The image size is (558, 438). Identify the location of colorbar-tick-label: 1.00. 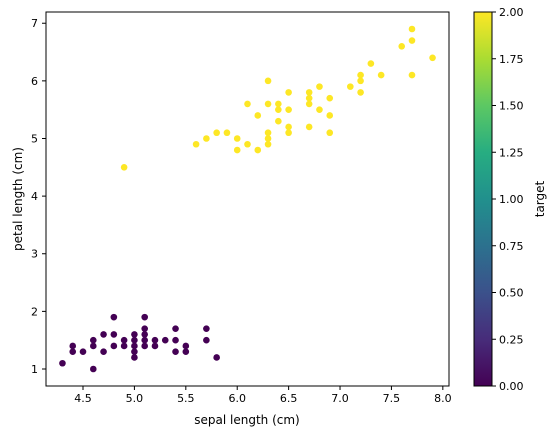
(511, 199).